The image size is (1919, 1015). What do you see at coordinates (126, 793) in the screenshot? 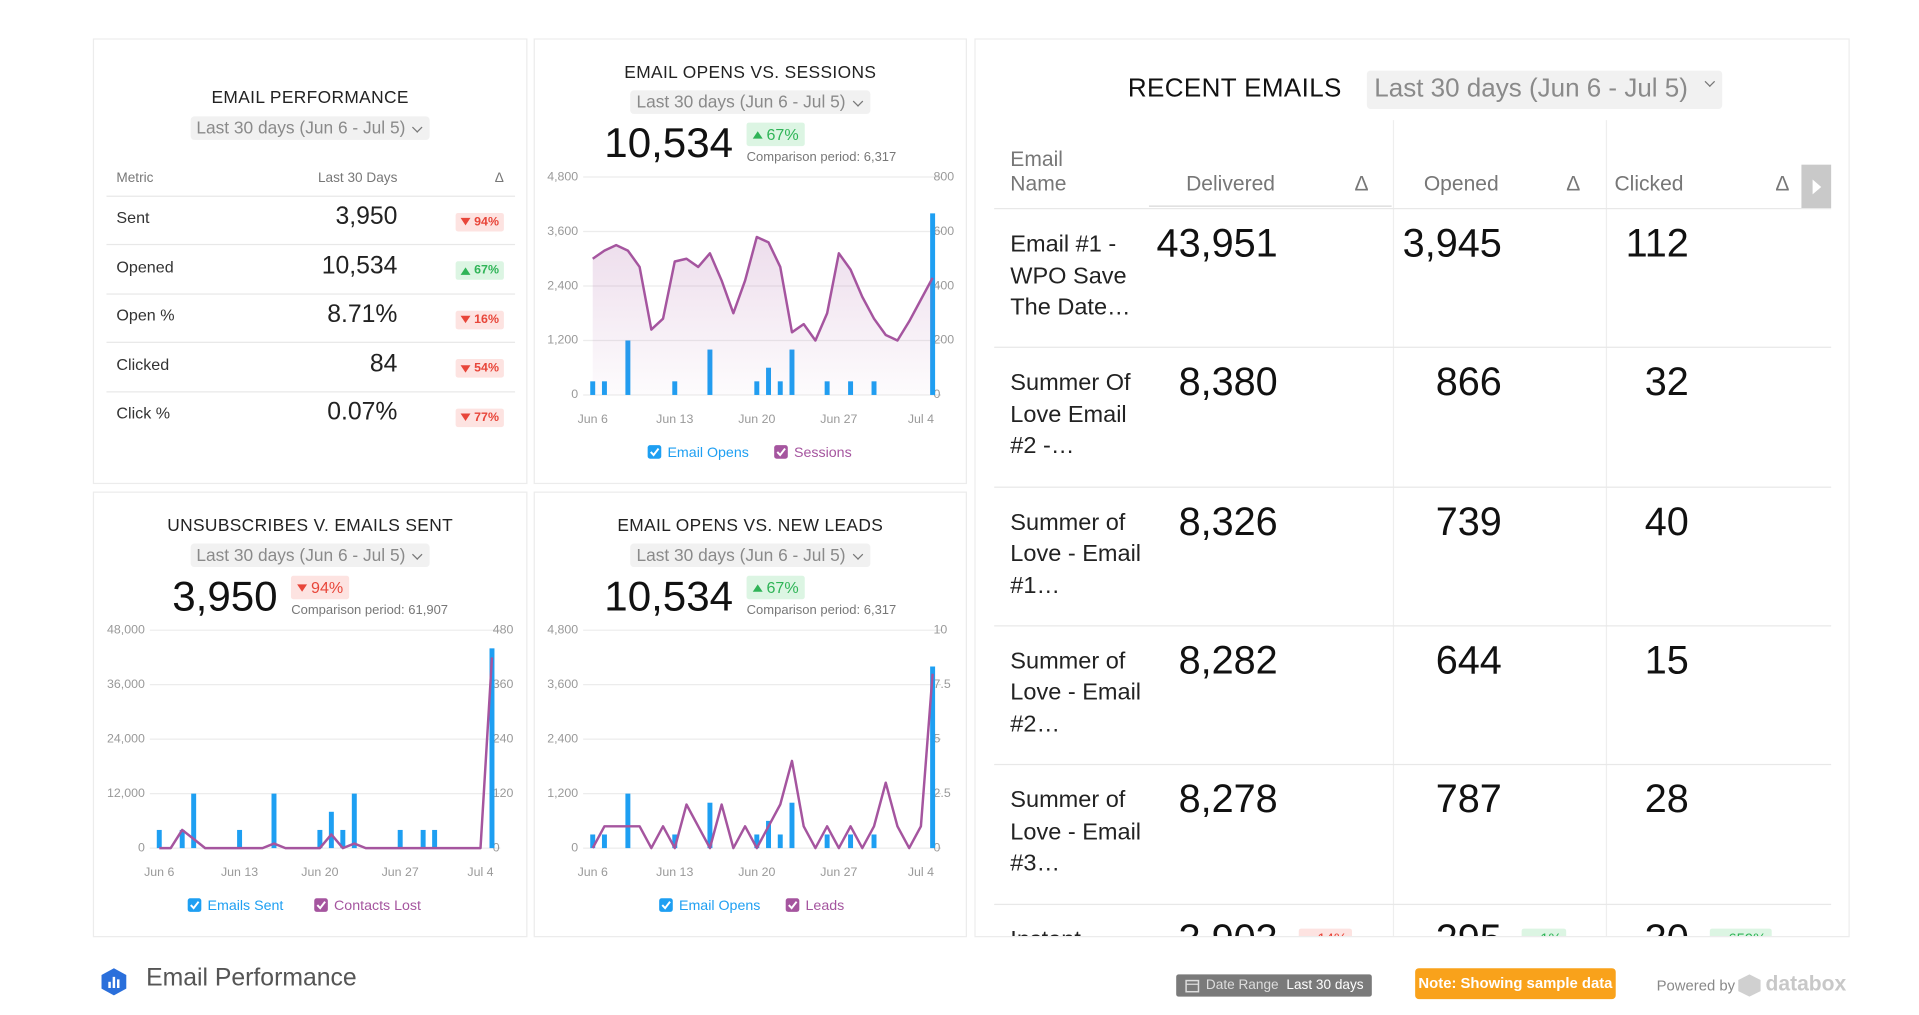
I see `y-tick-label: 12,000` at bounding box center [126, 793].